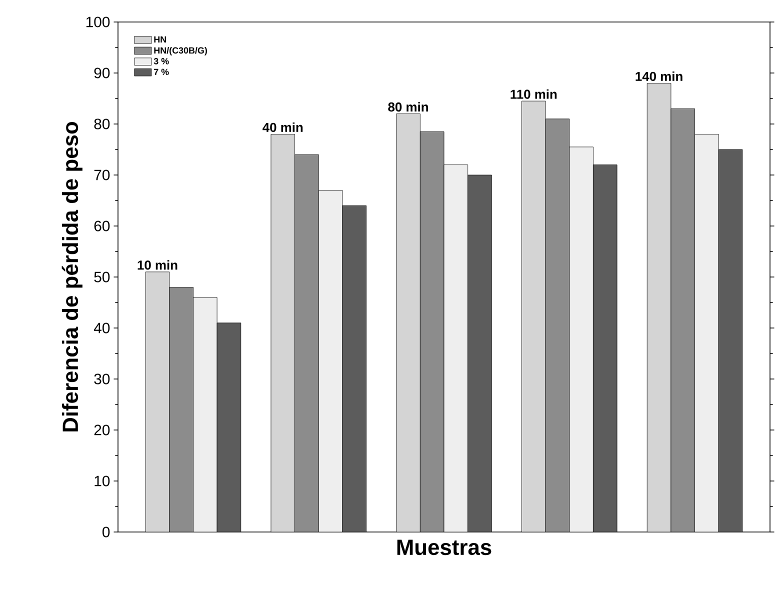 The width and height of the screenshot is (775, 607). I want to click on y-tick-label: 0, so click(106, 532).